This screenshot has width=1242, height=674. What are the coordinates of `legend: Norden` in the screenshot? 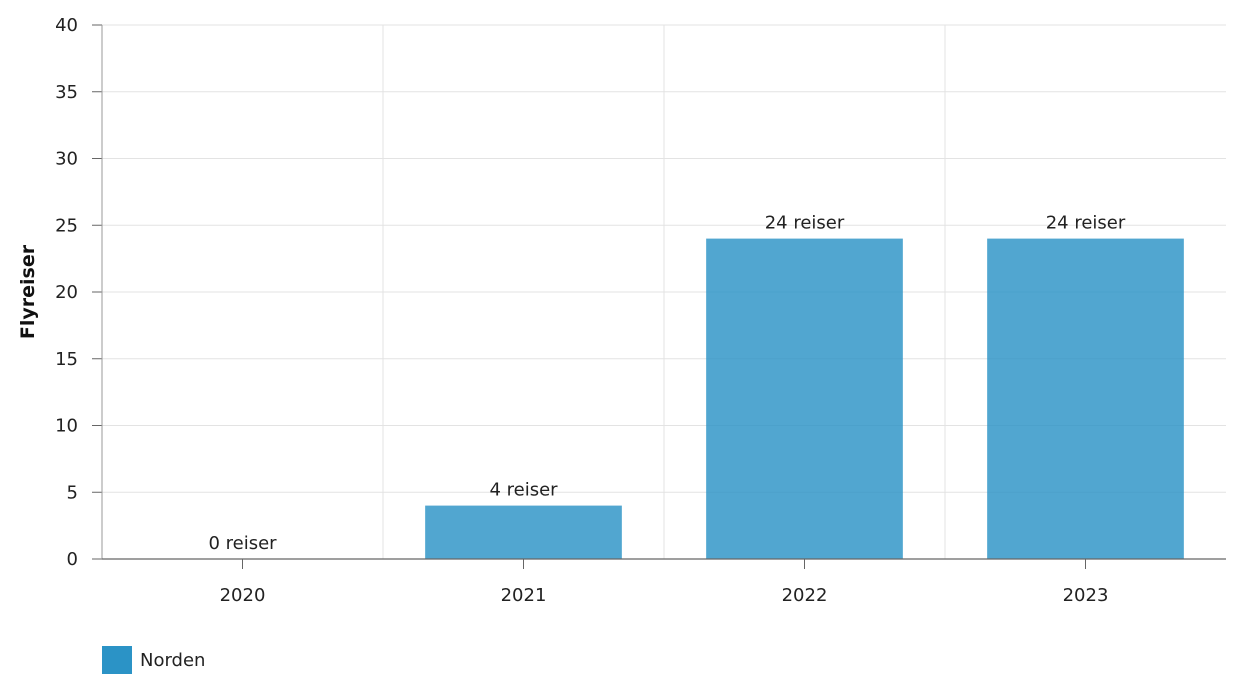 It's located at (153, 660).